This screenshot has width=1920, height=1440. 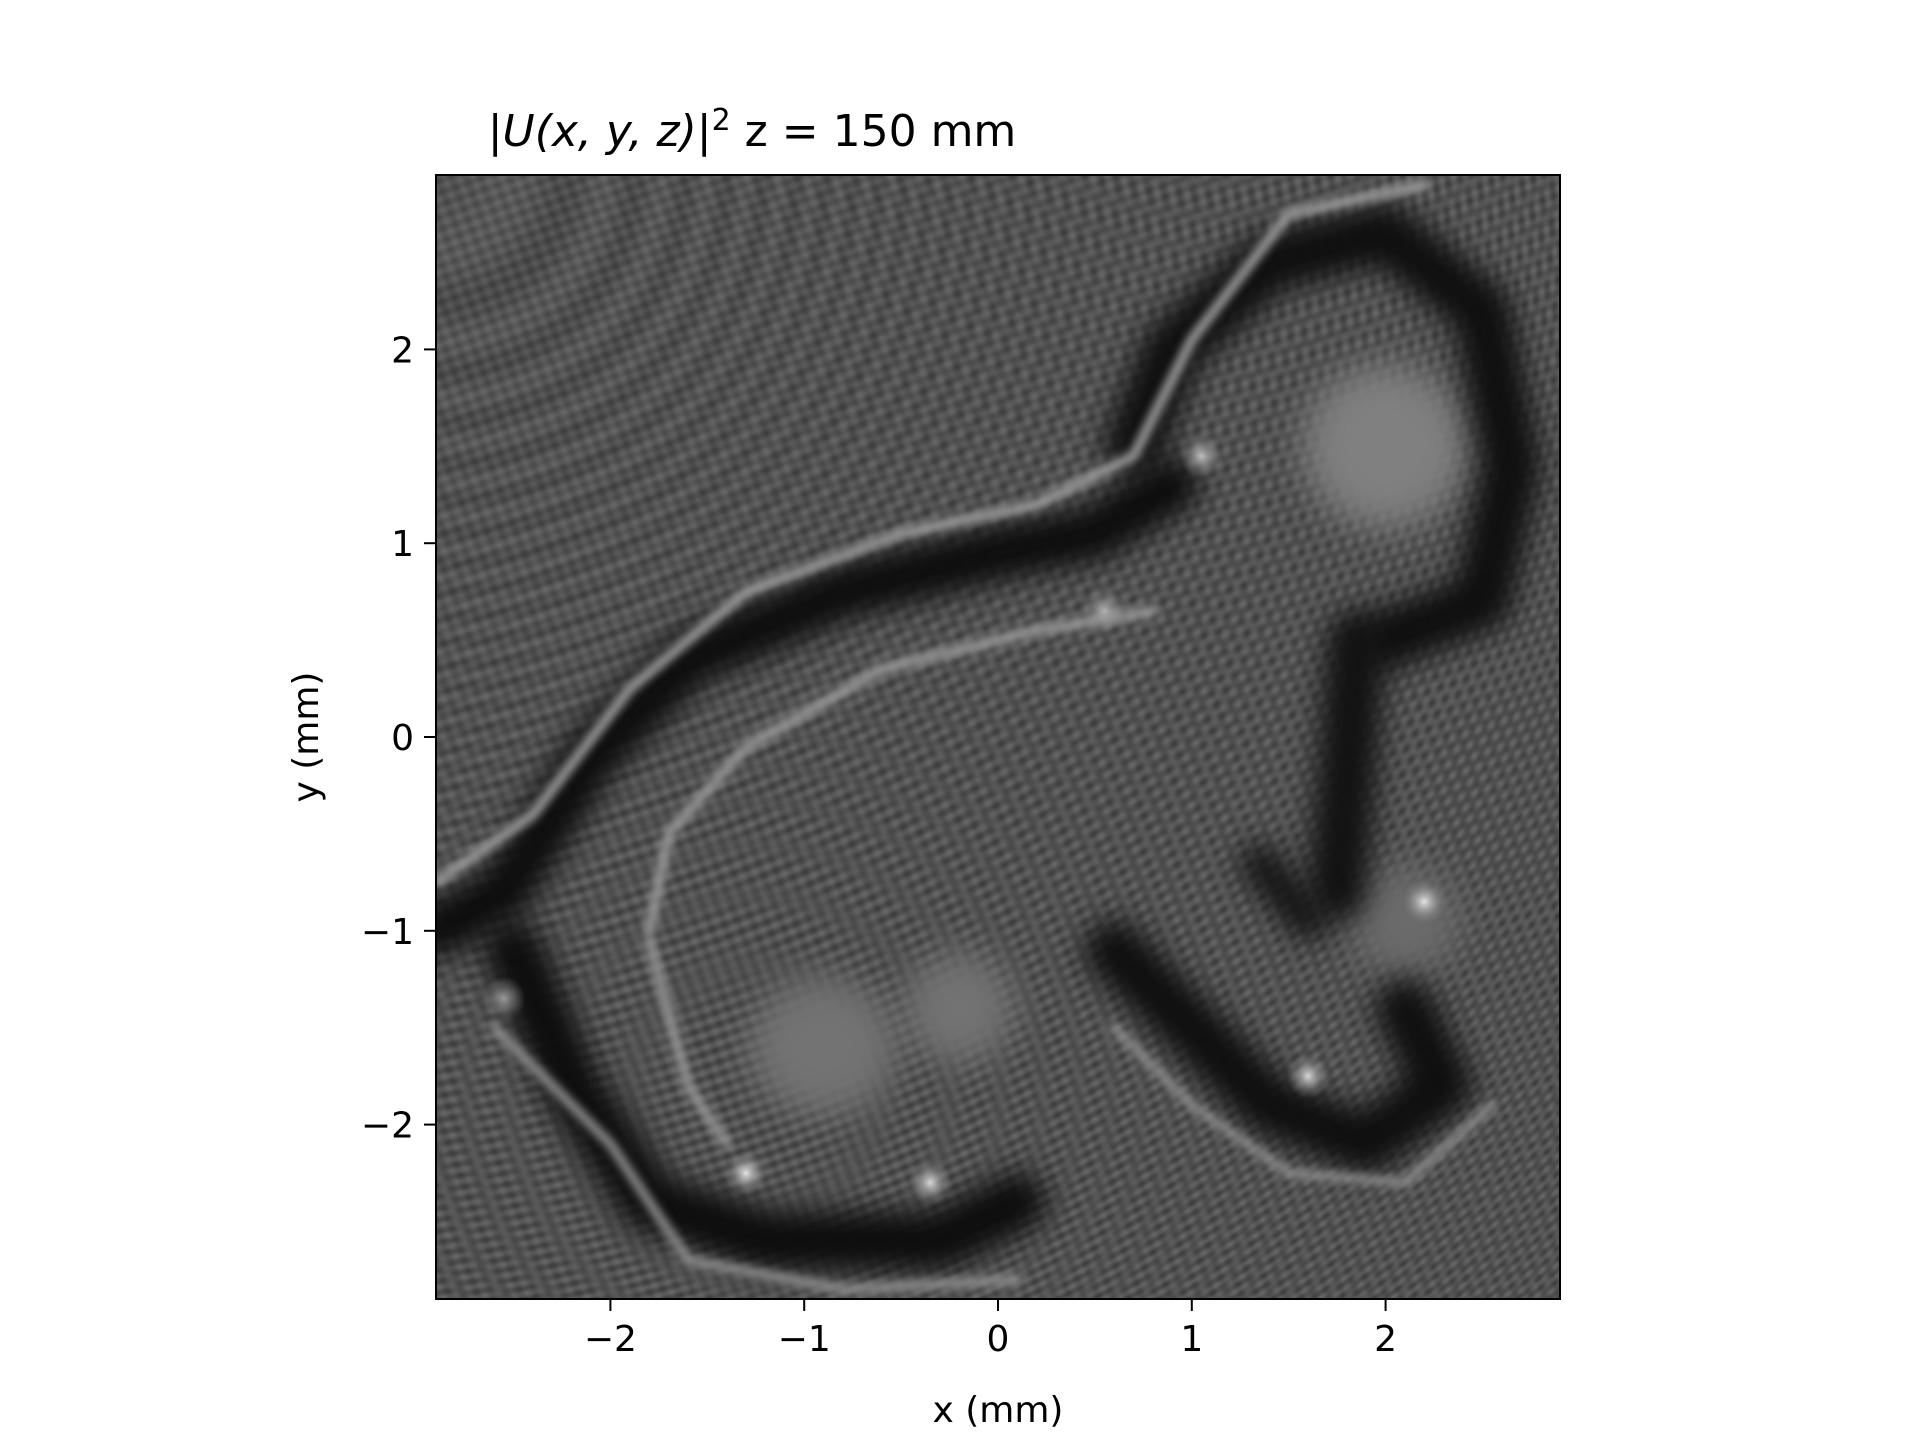 What do you see at coordinates (306, 737) in the screenshot?
I see `y-axis-label: y (mm)` at bounding box center [306, 737].